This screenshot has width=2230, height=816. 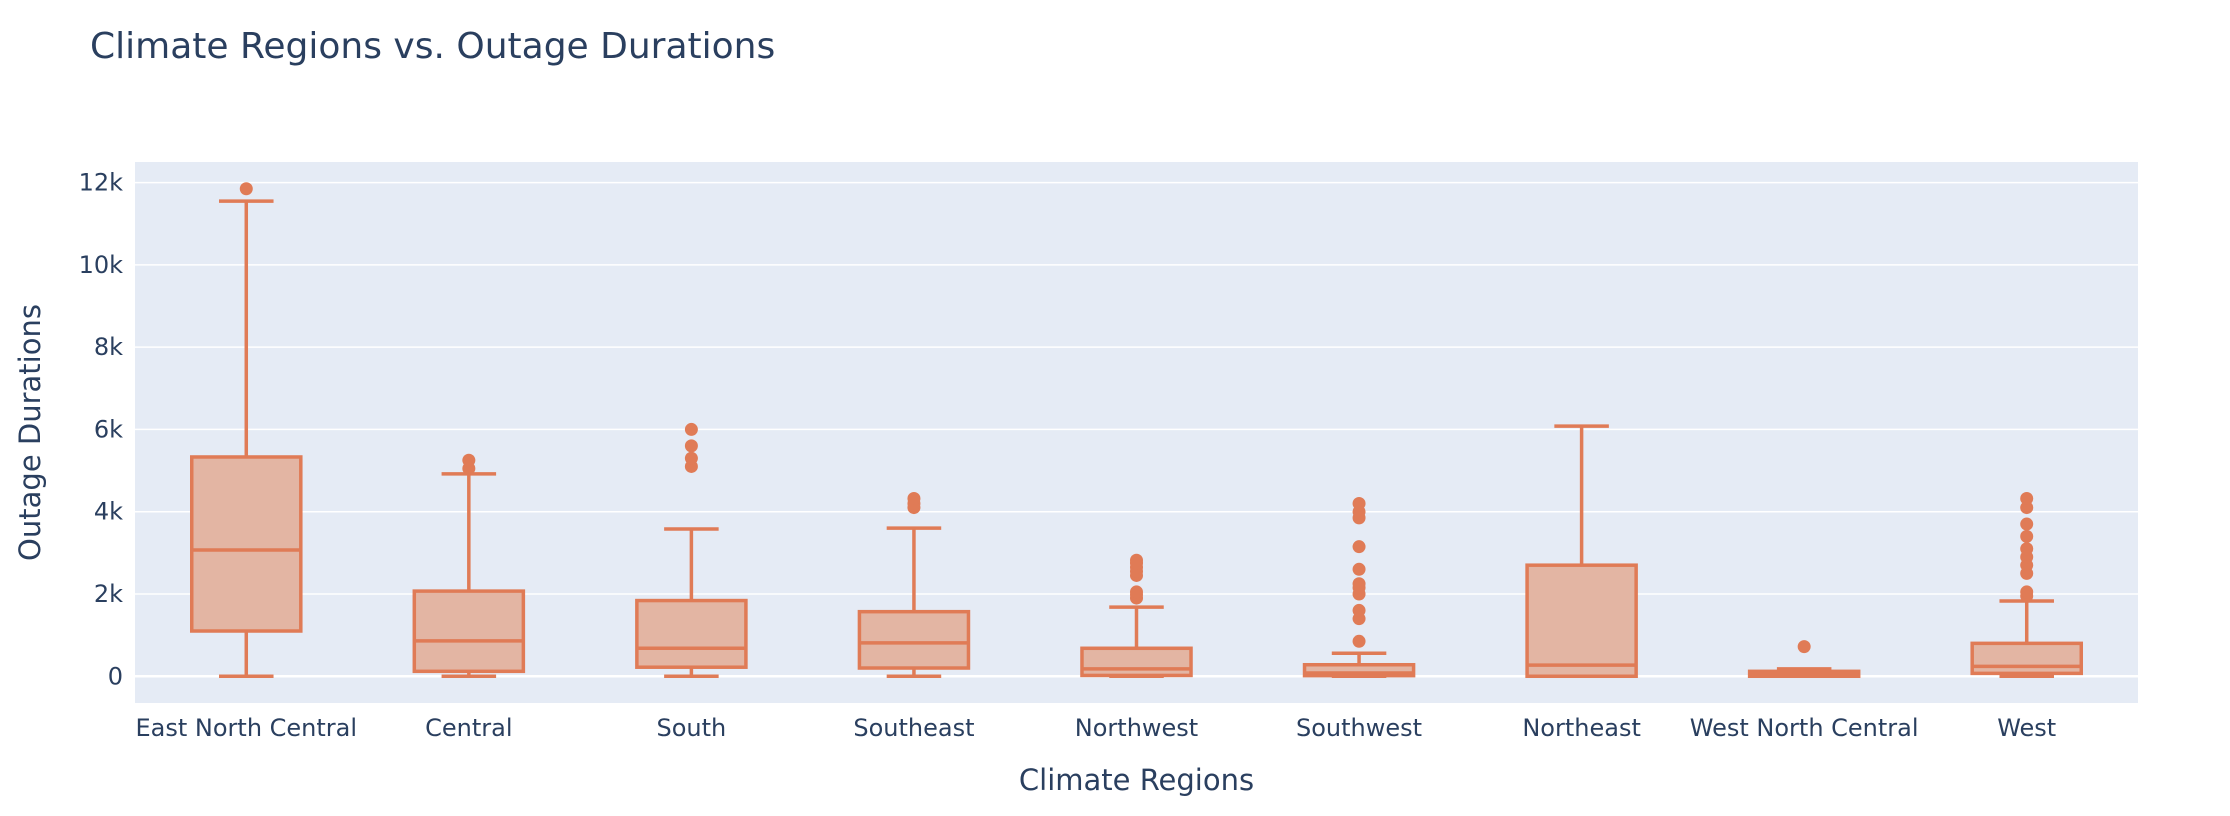 What do you see at coordinates (1136, 780) in the screenshot?
I see `x-axis-title: Climate Regions` at bounding box center [1136, 780].